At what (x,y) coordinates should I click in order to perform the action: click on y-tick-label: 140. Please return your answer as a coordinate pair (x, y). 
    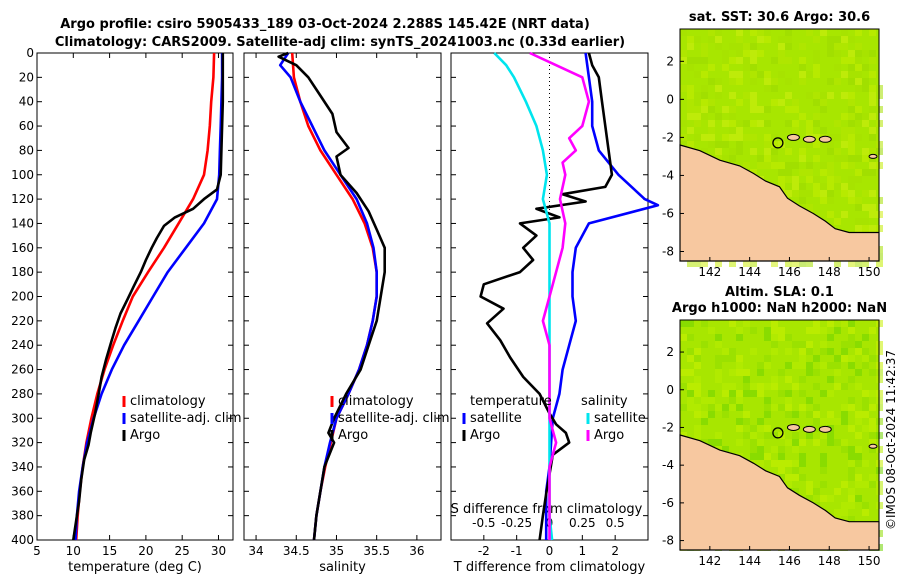
    Looking at the image, I should click on (22, 223).